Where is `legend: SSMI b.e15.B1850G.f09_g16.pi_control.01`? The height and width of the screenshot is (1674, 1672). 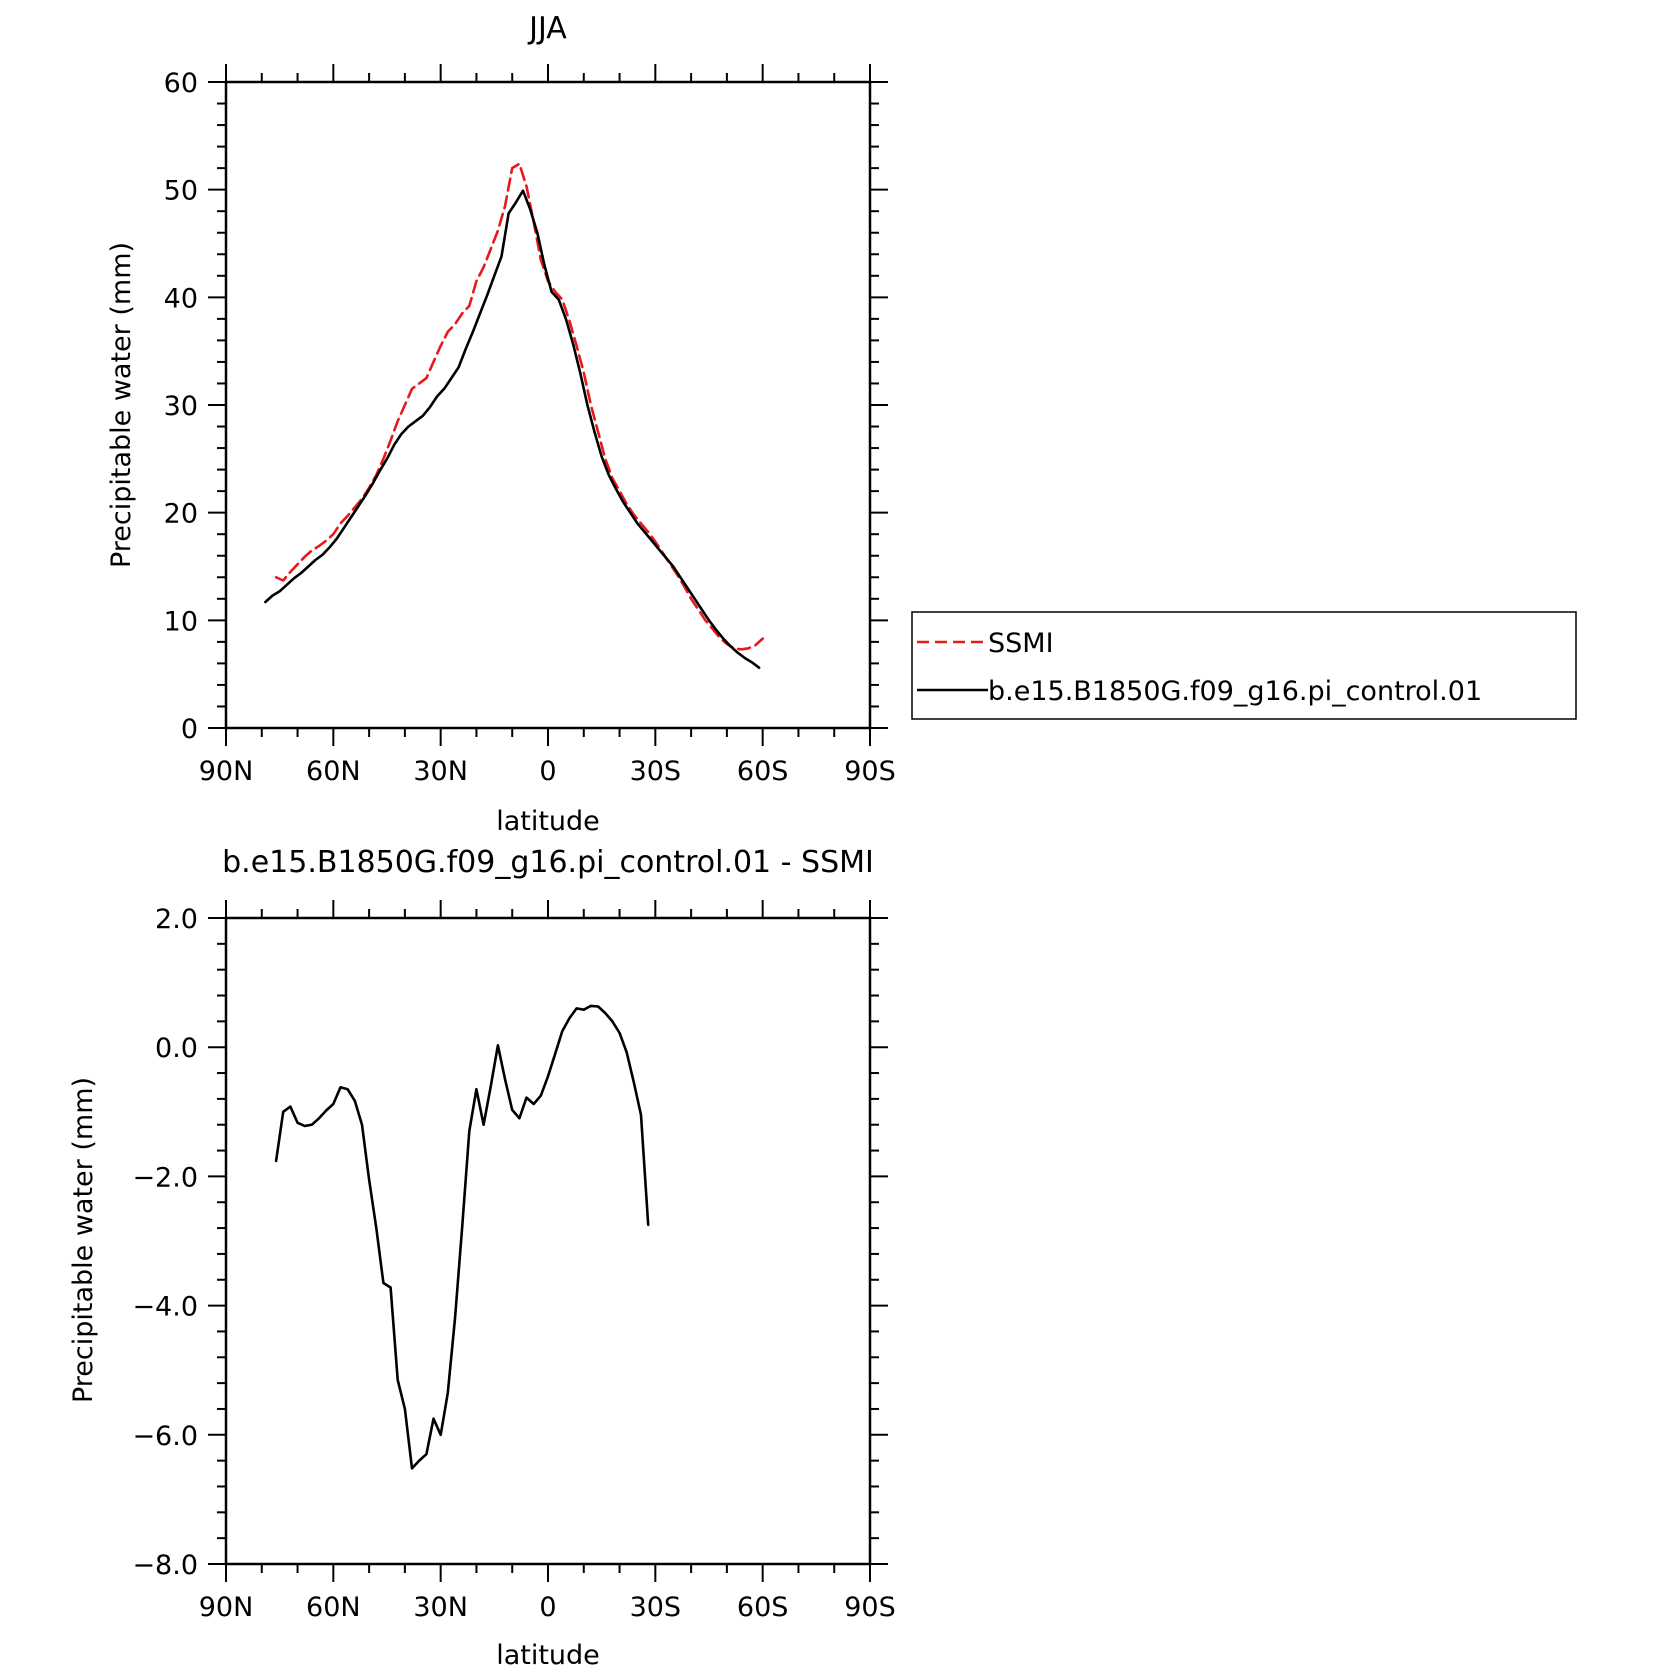 legend: SSMI b.e15.B1850G.f09_g16.pi_control.01 is located at coordinates (1244, 665).